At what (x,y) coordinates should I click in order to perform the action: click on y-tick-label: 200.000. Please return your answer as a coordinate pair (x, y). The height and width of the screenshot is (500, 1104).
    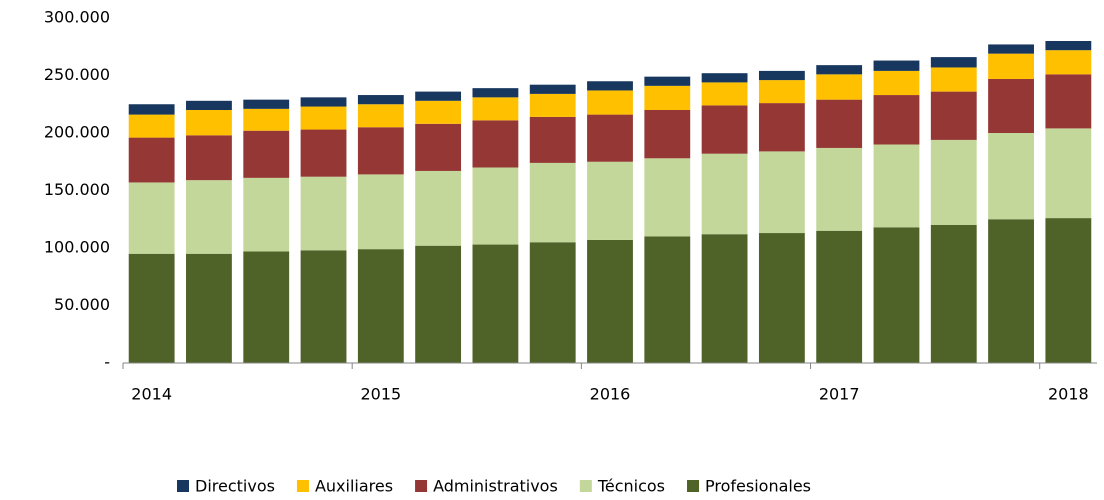
    Looking at the image, I should click on (77, 132).